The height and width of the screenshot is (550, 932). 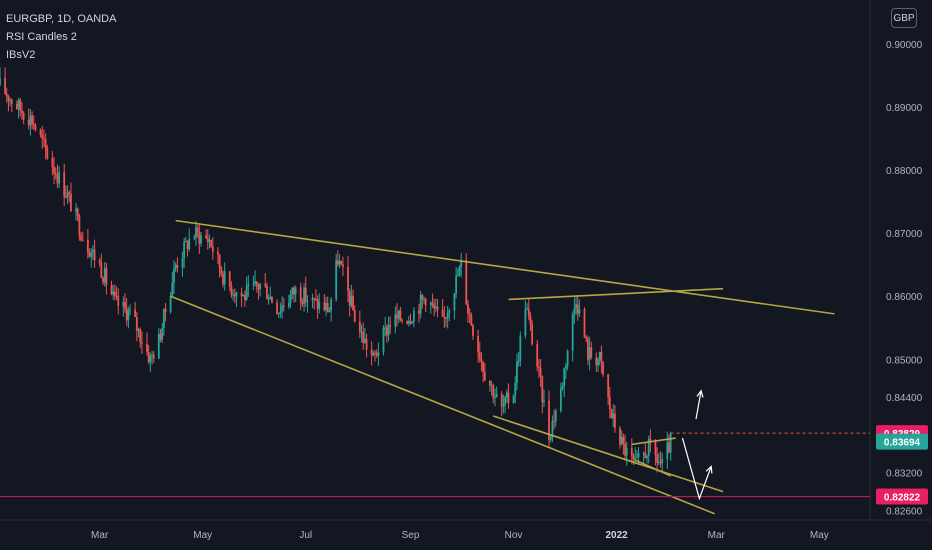 I want to click on indicator-rsi-candles: RSI Candles 2, so click(x=41, y=37).